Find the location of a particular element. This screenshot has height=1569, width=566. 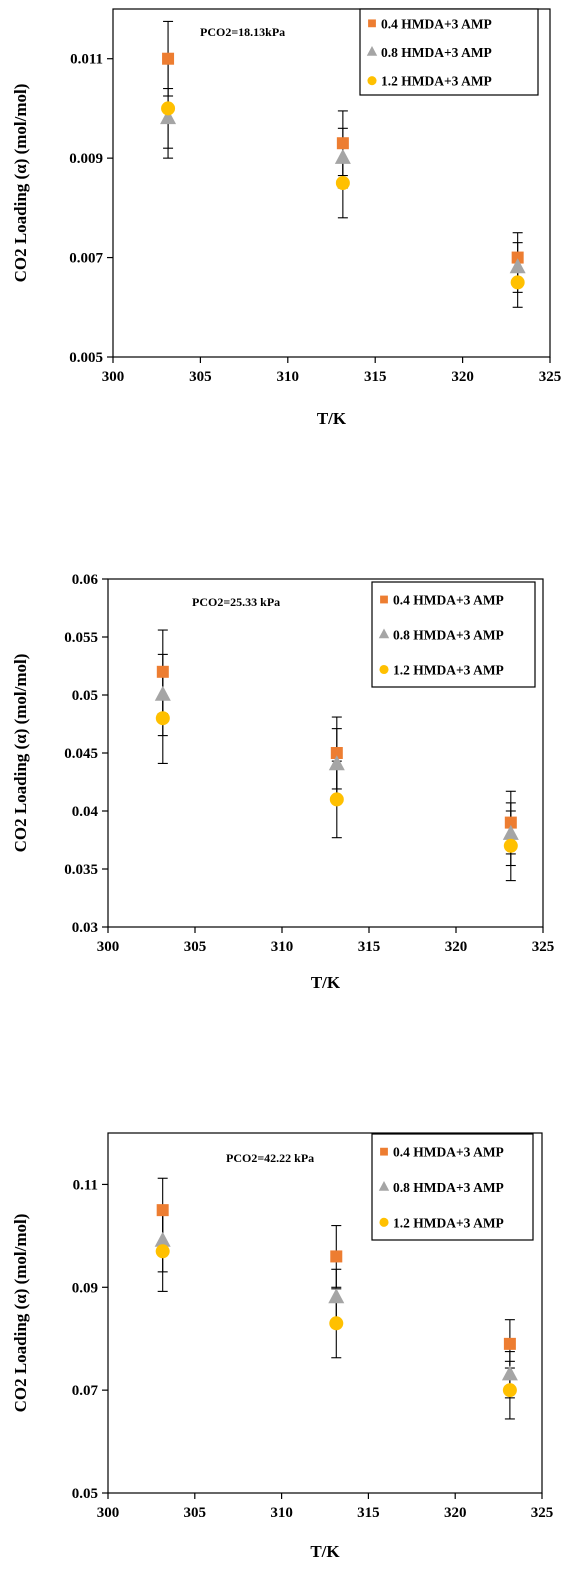

y-tick-label: 0.11 is located at coordinates (85, 1185).